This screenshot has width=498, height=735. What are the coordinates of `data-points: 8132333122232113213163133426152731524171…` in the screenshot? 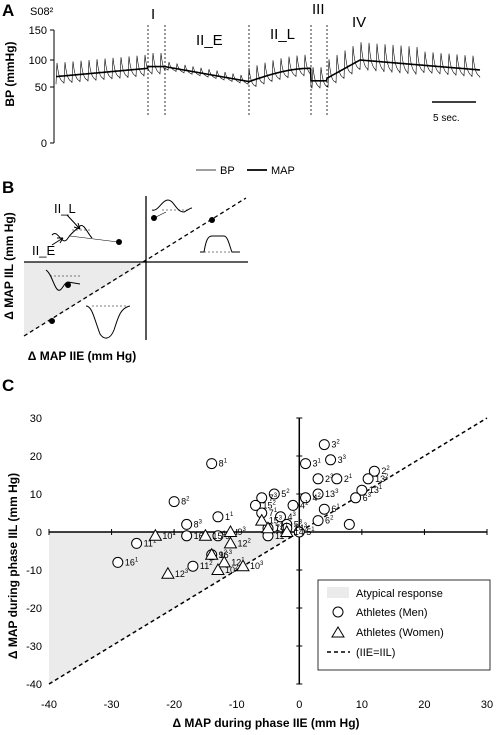 It's located at (251, 509).